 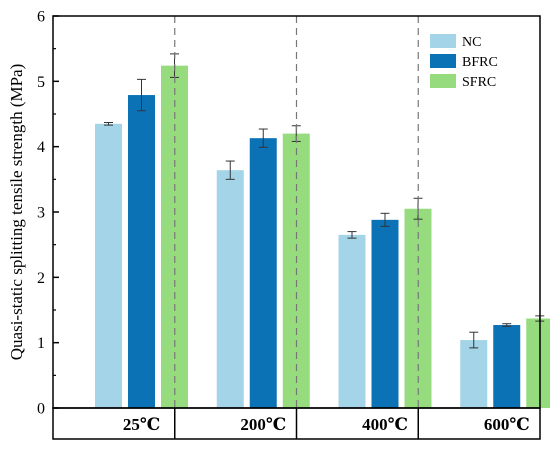 I want to click on category-label: 400℃, so click(x=385, y=424).